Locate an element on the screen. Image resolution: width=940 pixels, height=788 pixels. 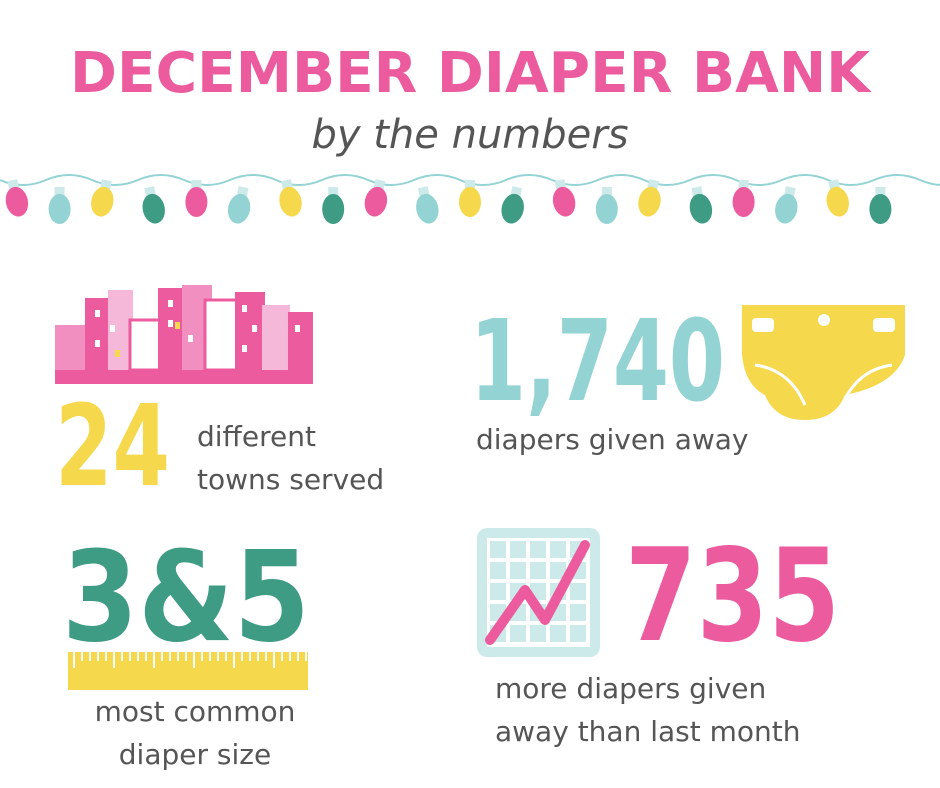
calendar-icon is located at coordinates (538, 592).